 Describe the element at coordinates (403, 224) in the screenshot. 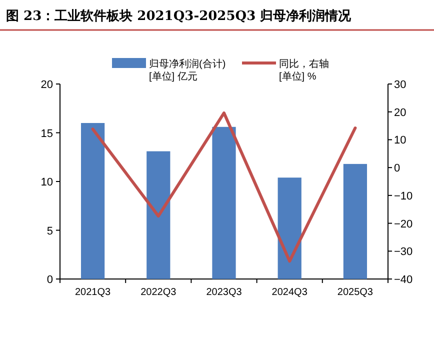

I see `y2-tick-label: −20` at that location.